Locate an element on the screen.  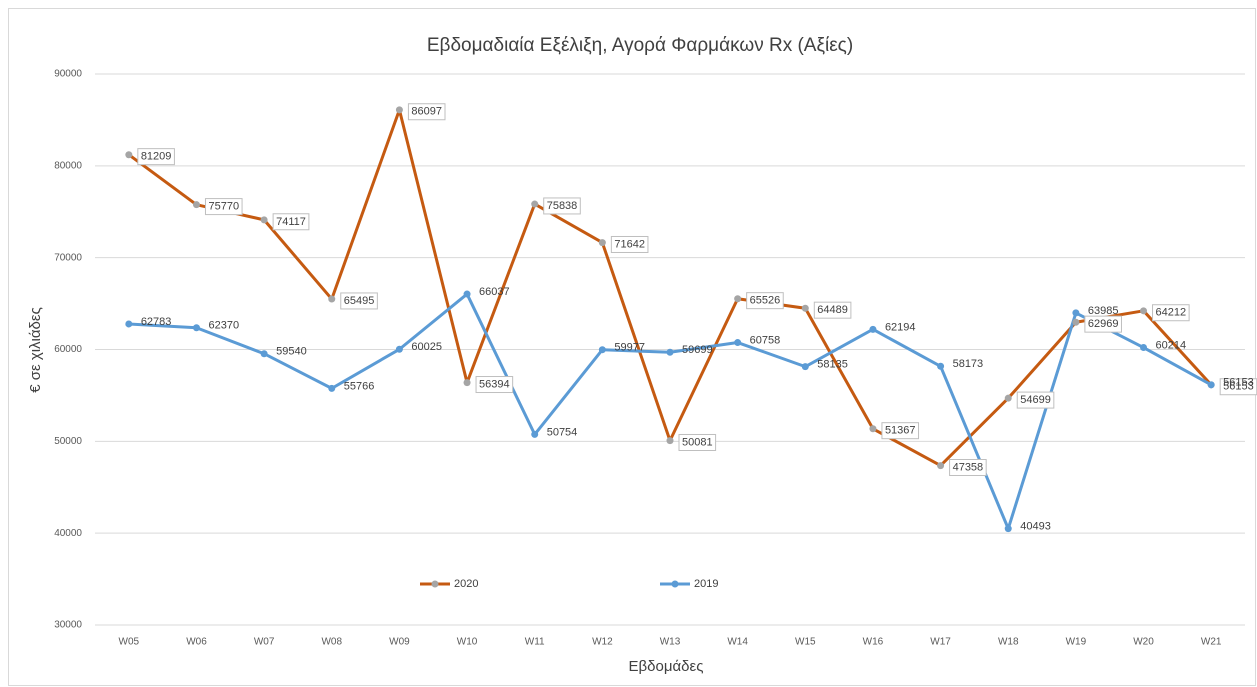
data-label: 62969 is located at coordinates (1103, 324).